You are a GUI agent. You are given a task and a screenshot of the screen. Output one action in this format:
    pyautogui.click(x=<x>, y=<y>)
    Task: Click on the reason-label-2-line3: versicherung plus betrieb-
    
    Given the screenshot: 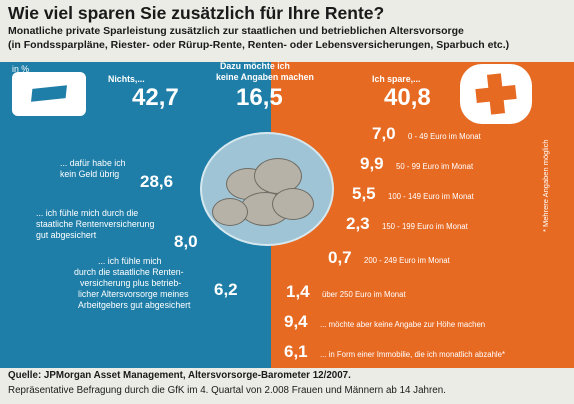 What is the action you would take?
    pyautogui.click(x=131, y=283)
    